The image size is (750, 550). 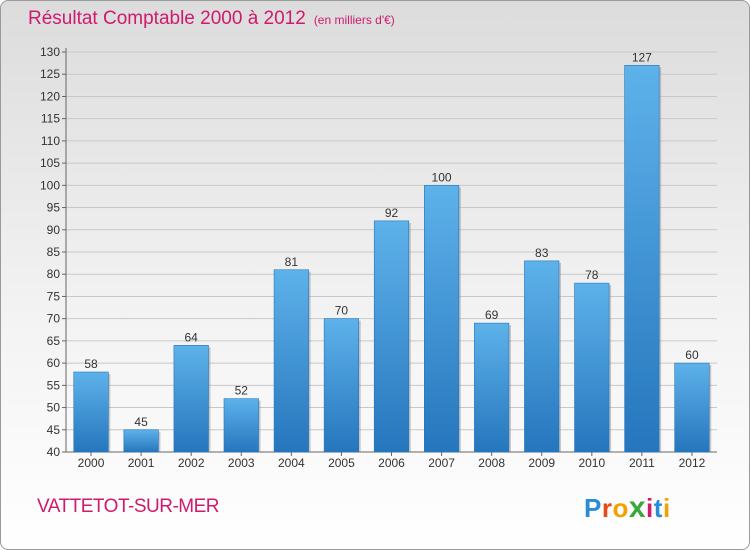 I want to click on y-tick-label: 90, so click(x=54, y=230).